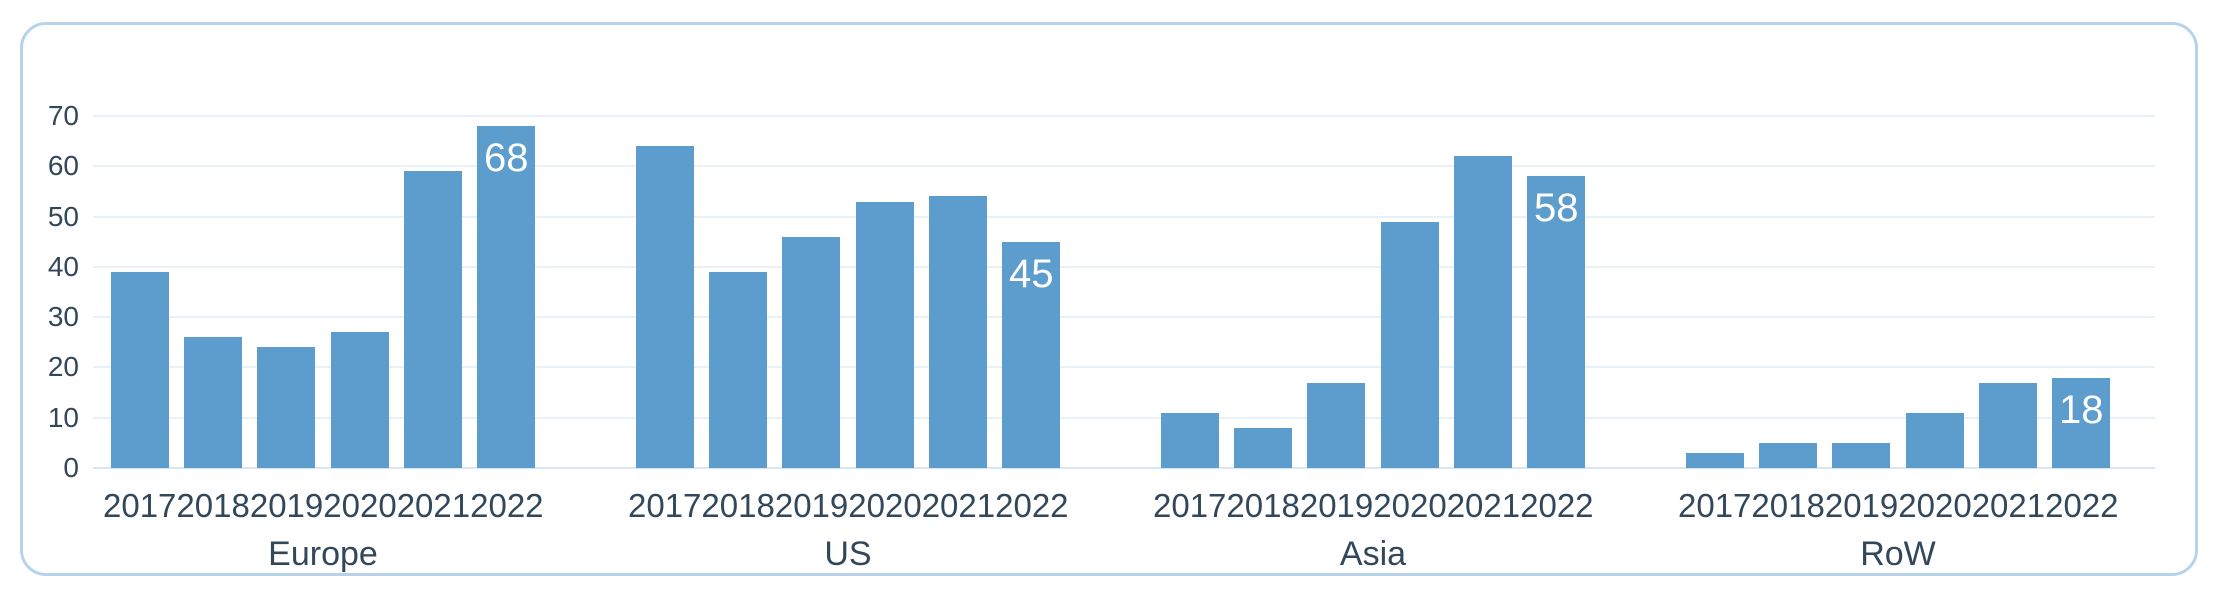  Describe the element at coordinates (63, 317) in the screenshot. I see `y-tick-label: 30` at that location.